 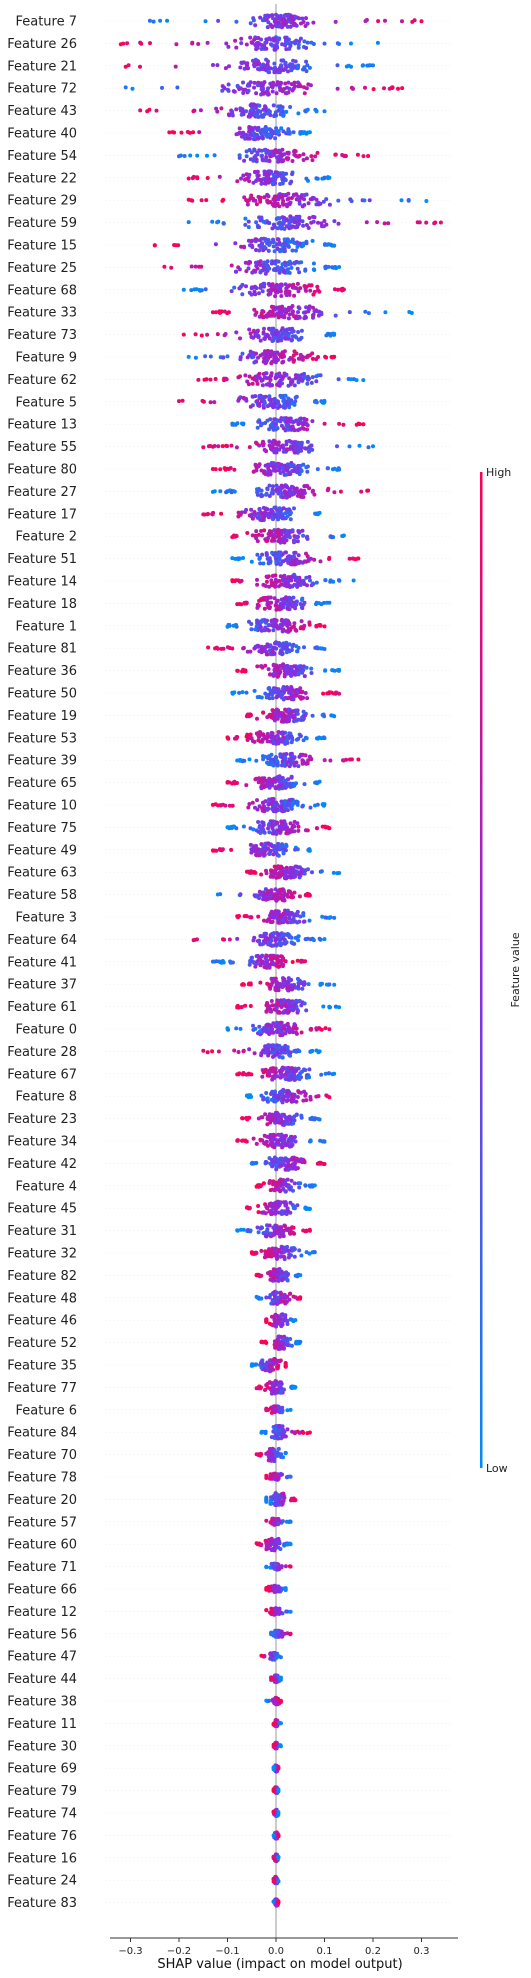 What do you see at coordinates (230, 849) in the screenshot?
I see `feature-row: Feature 49` at bounding box center [230, 849].